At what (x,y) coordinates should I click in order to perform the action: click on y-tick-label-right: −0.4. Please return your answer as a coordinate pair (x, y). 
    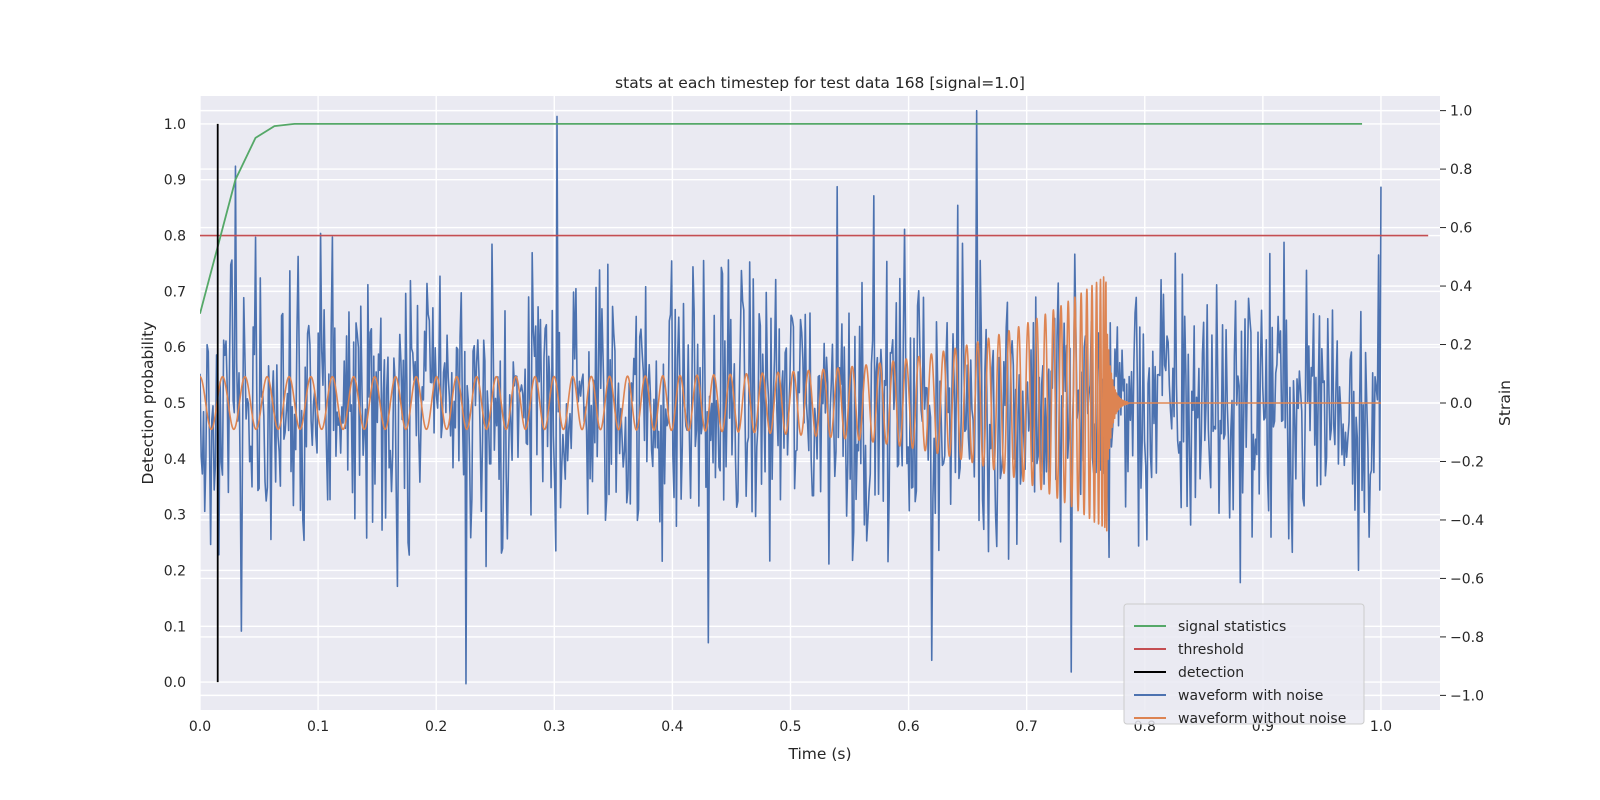
    Looking at the image, I should click on (1467, 521).